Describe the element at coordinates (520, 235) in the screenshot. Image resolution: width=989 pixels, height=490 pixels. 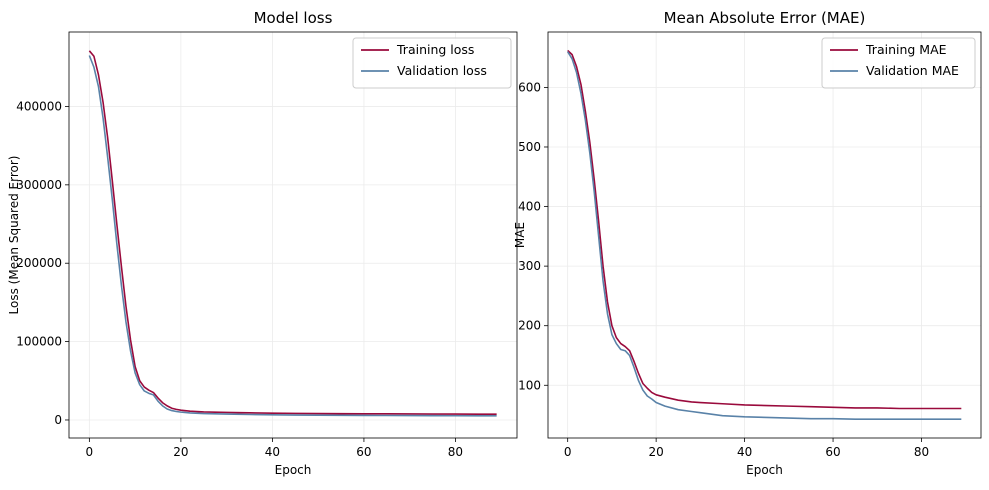
I see `y-axis-label: MAE` at that location.